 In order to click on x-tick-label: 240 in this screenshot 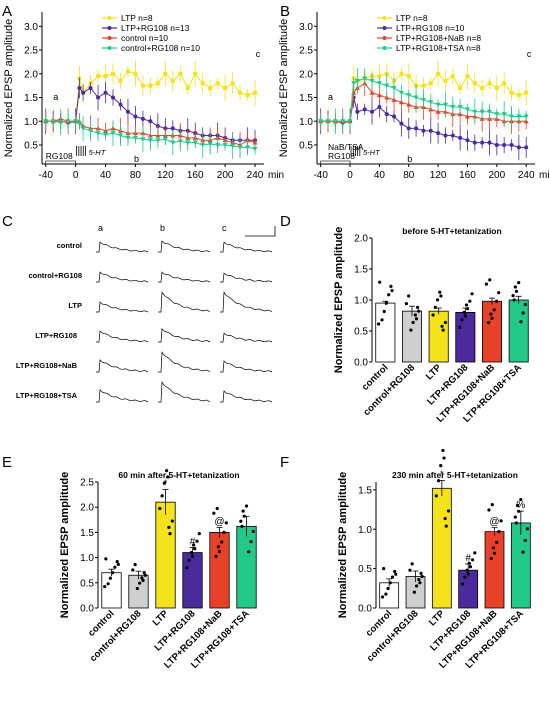, I will do `click(526, 175)`.